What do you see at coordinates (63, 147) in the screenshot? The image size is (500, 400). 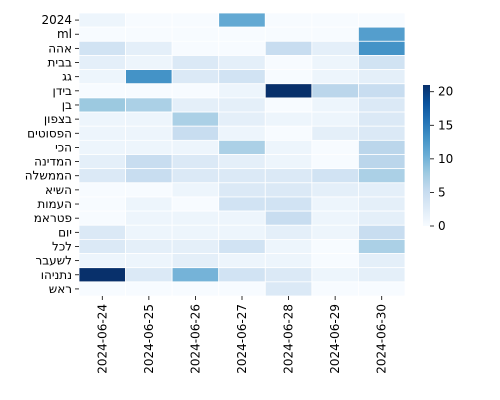 I see `y-tick-label: הכי` at bounding box center [63, 147].